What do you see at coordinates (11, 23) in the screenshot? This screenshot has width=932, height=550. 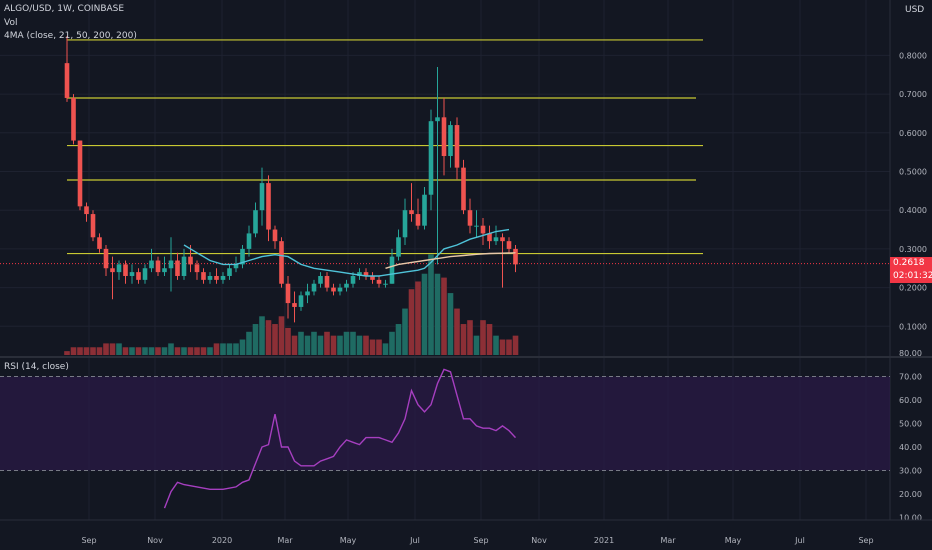 I see `volume-legend: Vol` at bounding box center [11, 23].